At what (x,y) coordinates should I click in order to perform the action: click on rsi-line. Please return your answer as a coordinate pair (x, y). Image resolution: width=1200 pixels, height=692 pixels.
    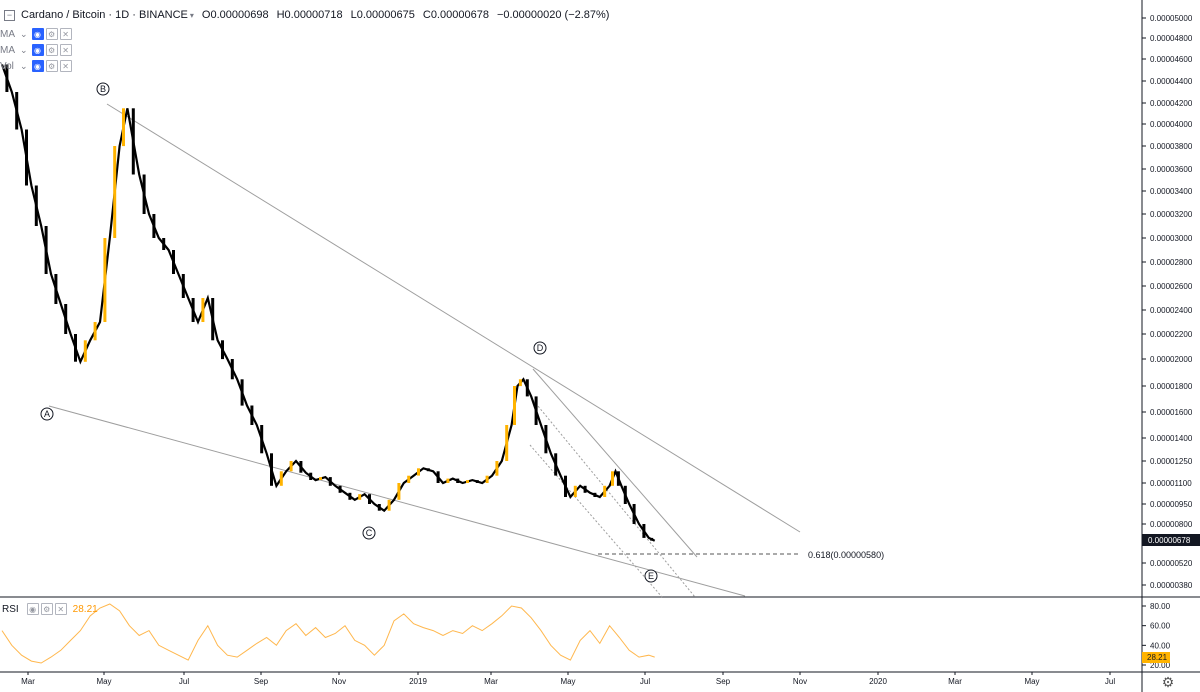
    Looking at the image, I should click on (328, 633).